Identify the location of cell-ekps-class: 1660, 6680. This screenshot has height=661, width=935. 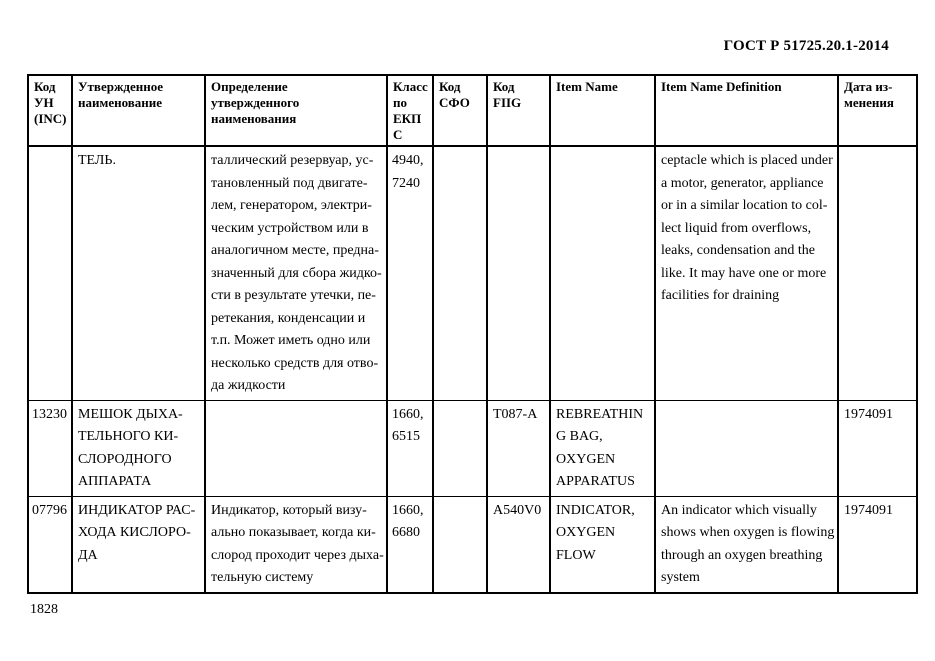
(410, 544).